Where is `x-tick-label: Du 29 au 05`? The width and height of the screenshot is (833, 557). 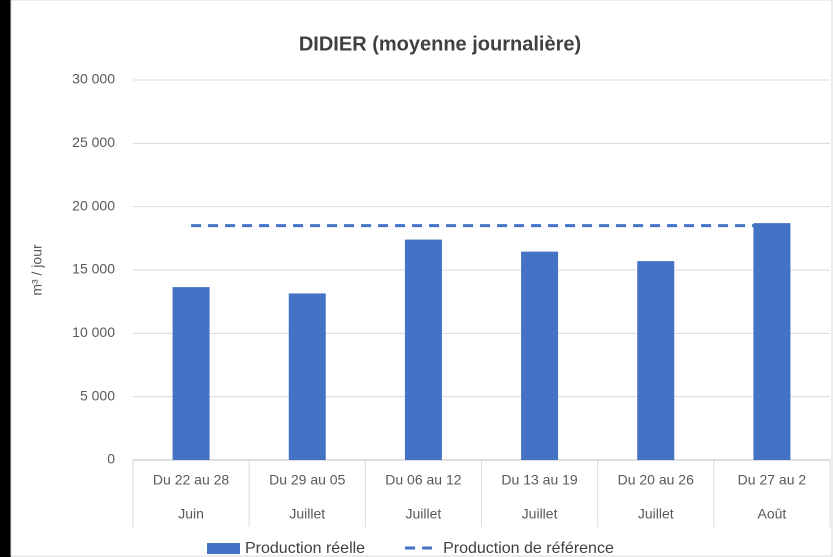
x-tick-label: Du 29 au 05 is located at coordinates (307, 480).